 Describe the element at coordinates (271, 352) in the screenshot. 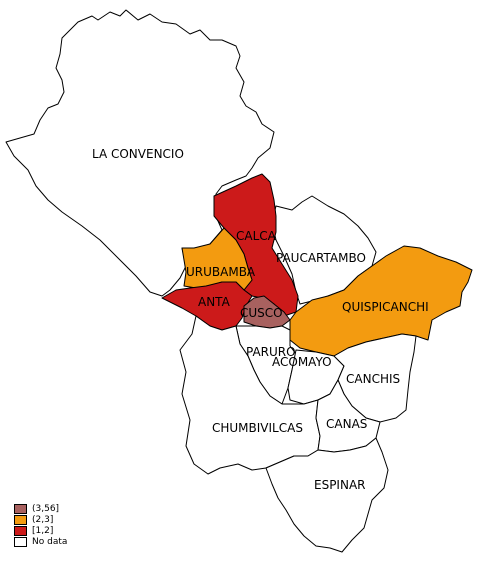

I see `label-paruro: PARURO` at that location.